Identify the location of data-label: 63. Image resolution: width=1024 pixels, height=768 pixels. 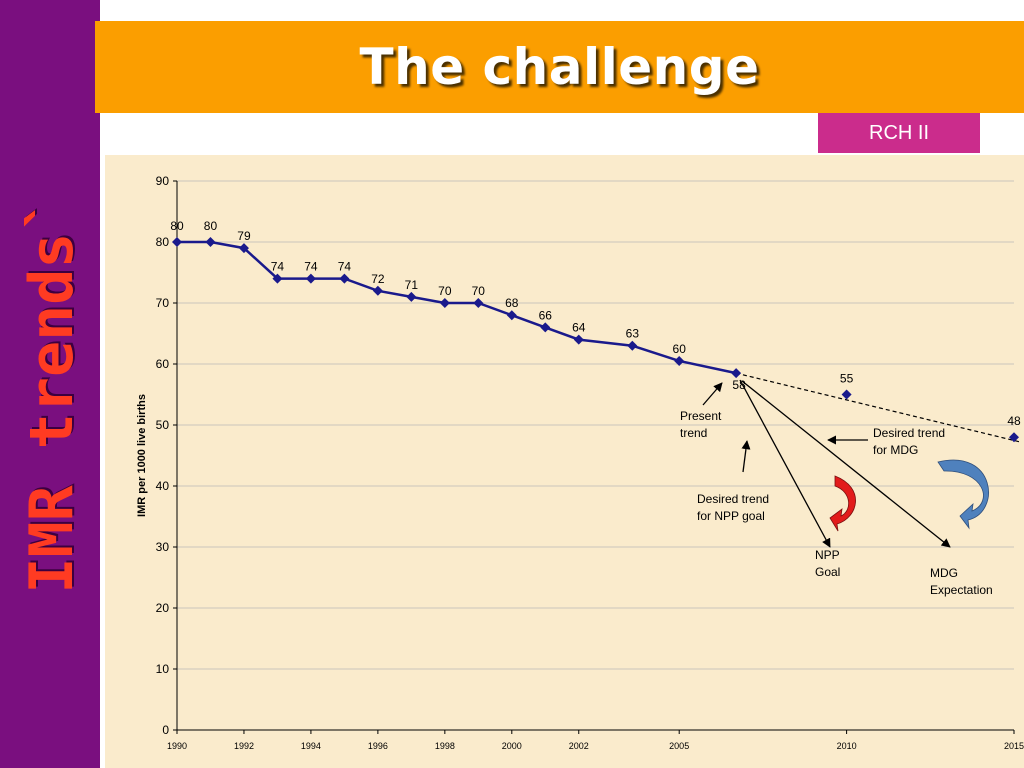
(633, 334).